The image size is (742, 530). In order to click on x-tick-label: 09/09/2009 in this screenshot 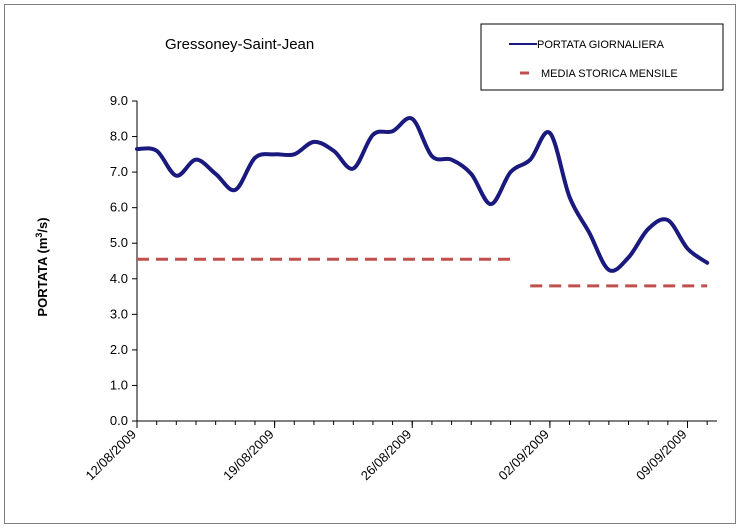, I will do `click(661, 455)`.